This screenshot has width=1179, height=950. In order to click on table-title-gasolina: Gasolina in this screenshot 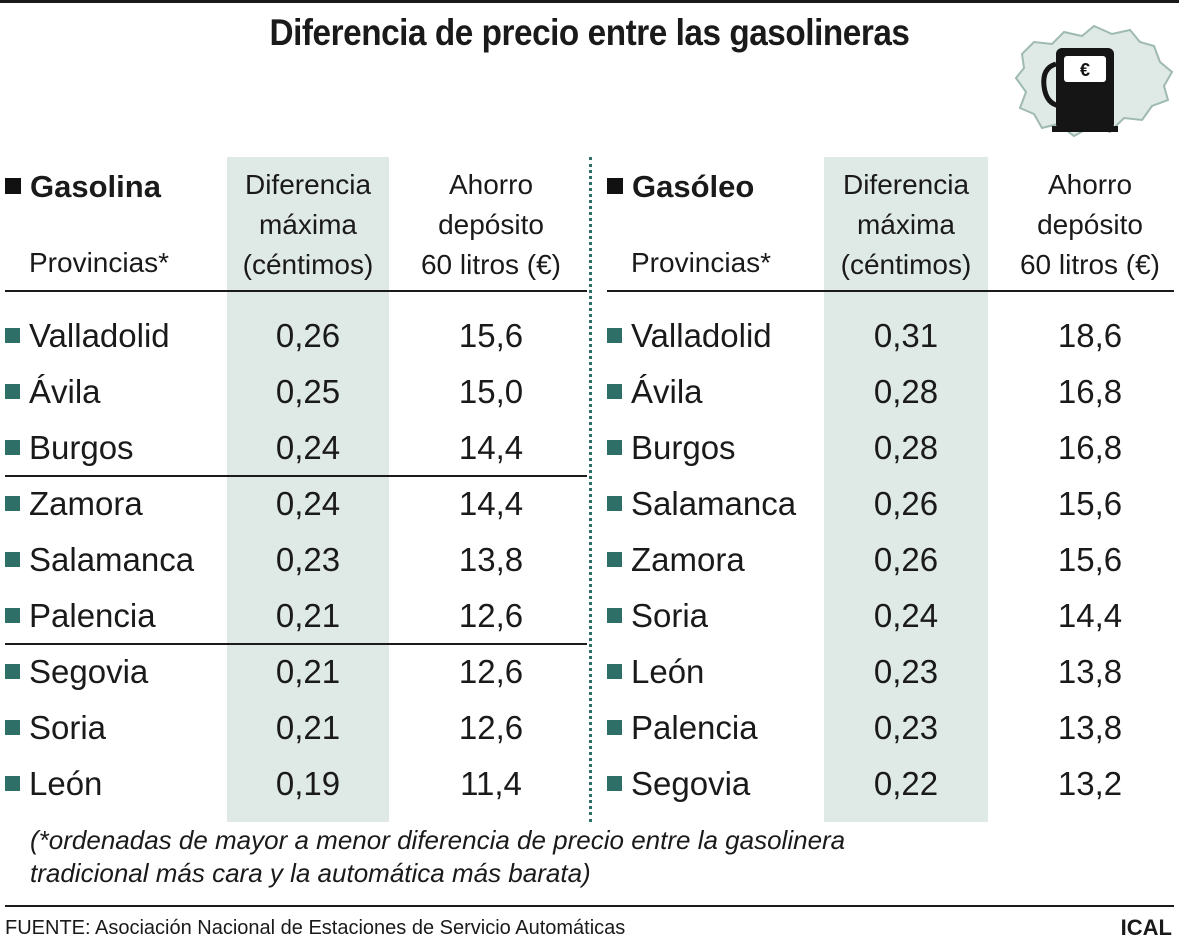, I will do `click(83, 187)`.